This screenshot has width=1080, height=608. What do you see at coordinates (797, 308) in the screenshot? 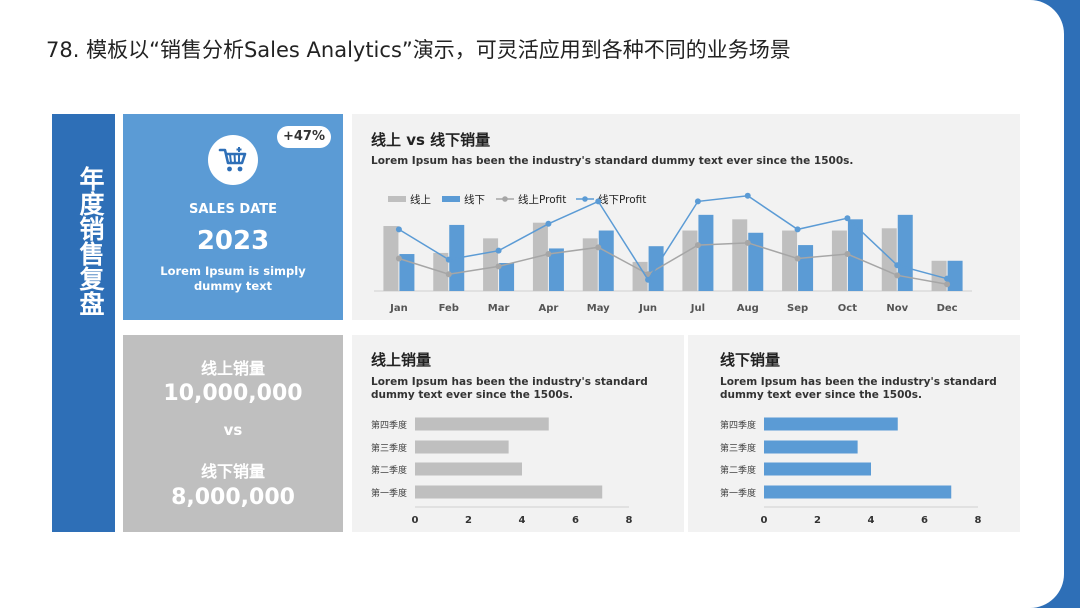
I see `x-tick-label: Sep` at bounding box center [797, 308].